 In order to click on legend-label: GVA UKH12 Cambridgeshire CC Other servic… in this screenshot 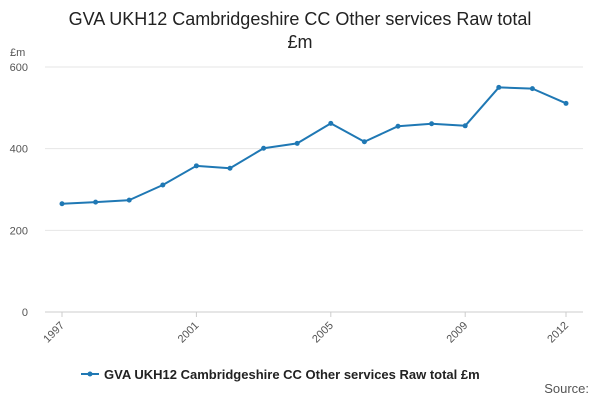, I will do `click(292, 374)`.